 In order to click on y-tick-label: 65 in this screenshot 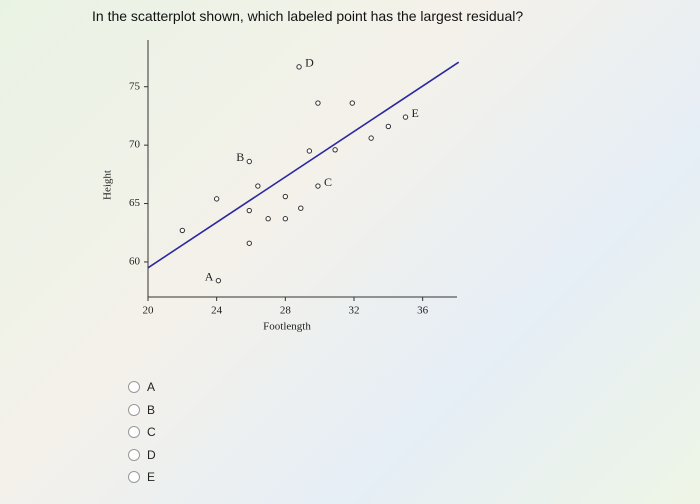, I will do `click(135, 203)`.